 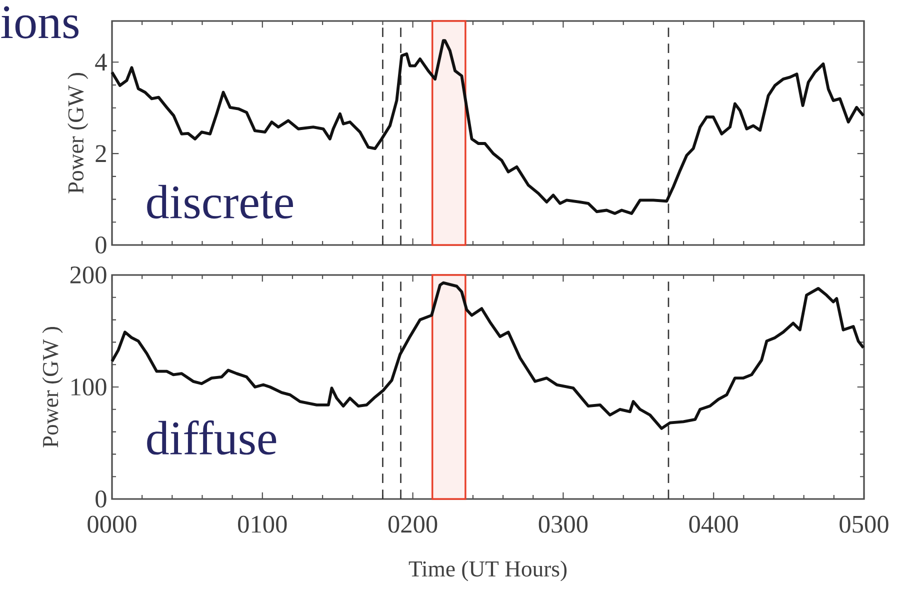 I want to click on x-tick-label: 0000, so click(x=112, y=524).